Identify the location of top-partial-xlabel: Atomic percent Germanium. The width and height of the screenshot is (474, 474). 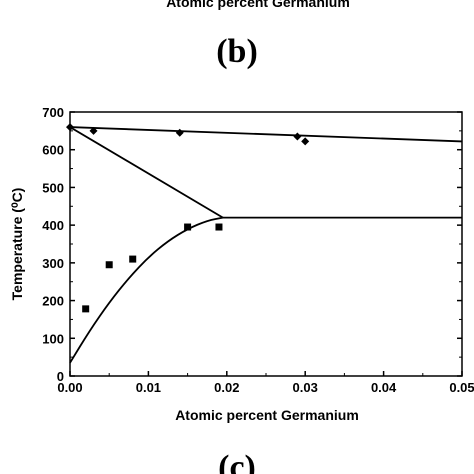
(258, 5).